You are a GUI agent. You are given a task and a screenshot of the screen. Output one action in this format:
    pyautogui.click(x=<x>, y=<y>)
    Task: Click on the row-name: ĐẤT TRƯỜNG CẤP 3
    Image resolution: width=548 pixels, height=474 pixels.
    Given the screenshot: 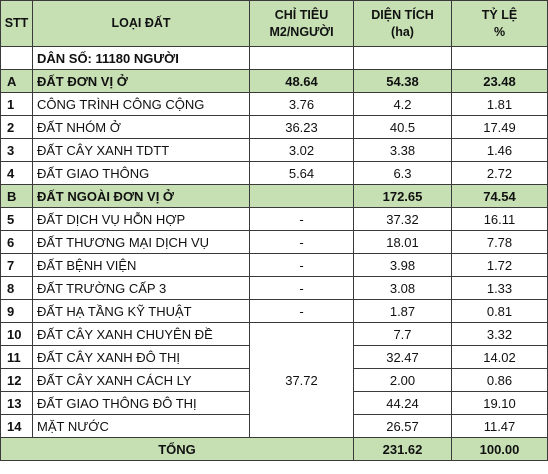 What is the action you would take?
    pyautogui.click(x=141, y=288)
    